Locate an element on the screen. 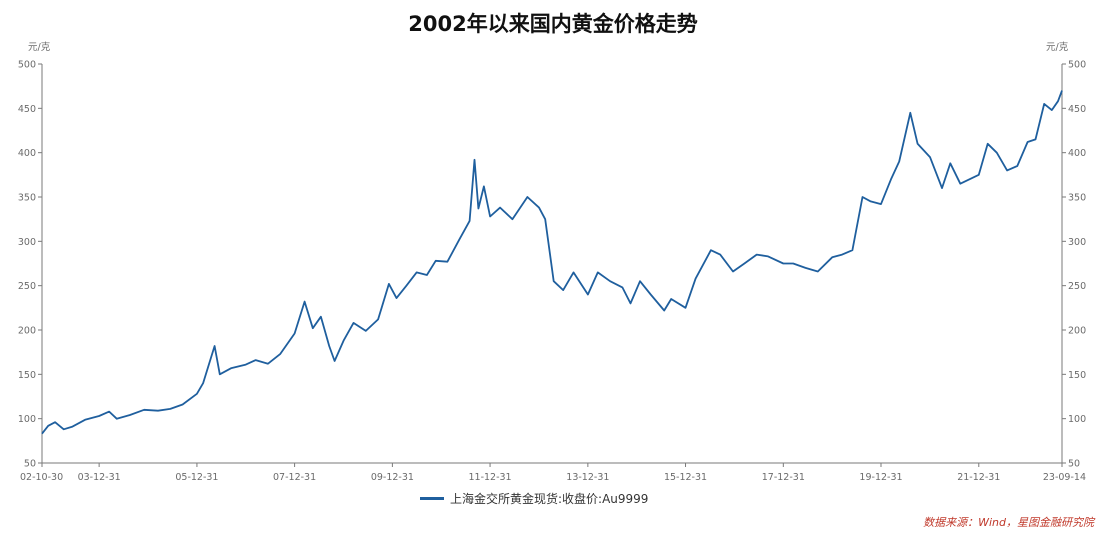 The width and height of the screenshot is (1106, 540). y-tick-label-left: 50 is located at coordinates (30, 464).